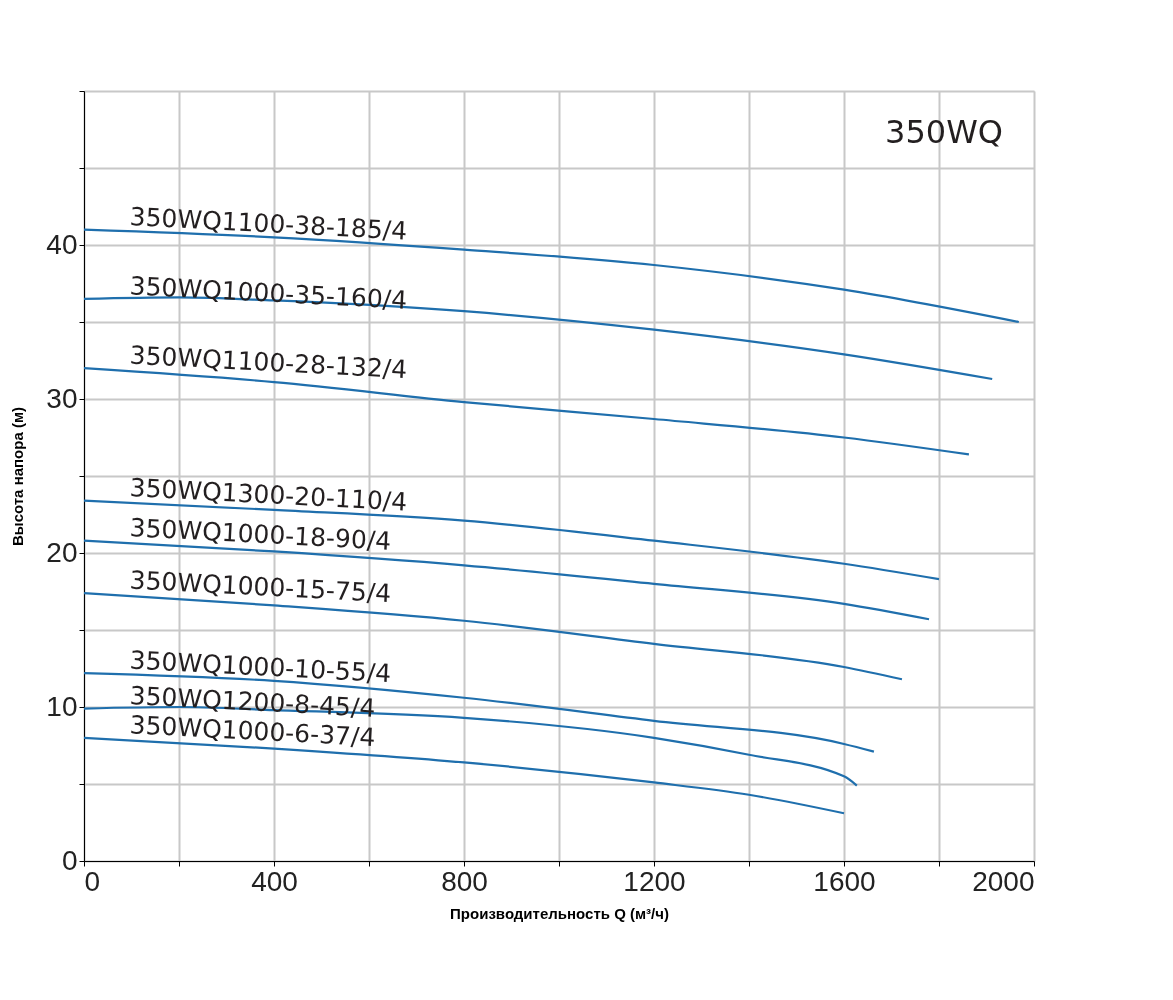 This screenshot has width=1173, height=1000. Describe the element at coordinates (274, 881) in the screenshot. I see `x-tick-label: 400` at that location.